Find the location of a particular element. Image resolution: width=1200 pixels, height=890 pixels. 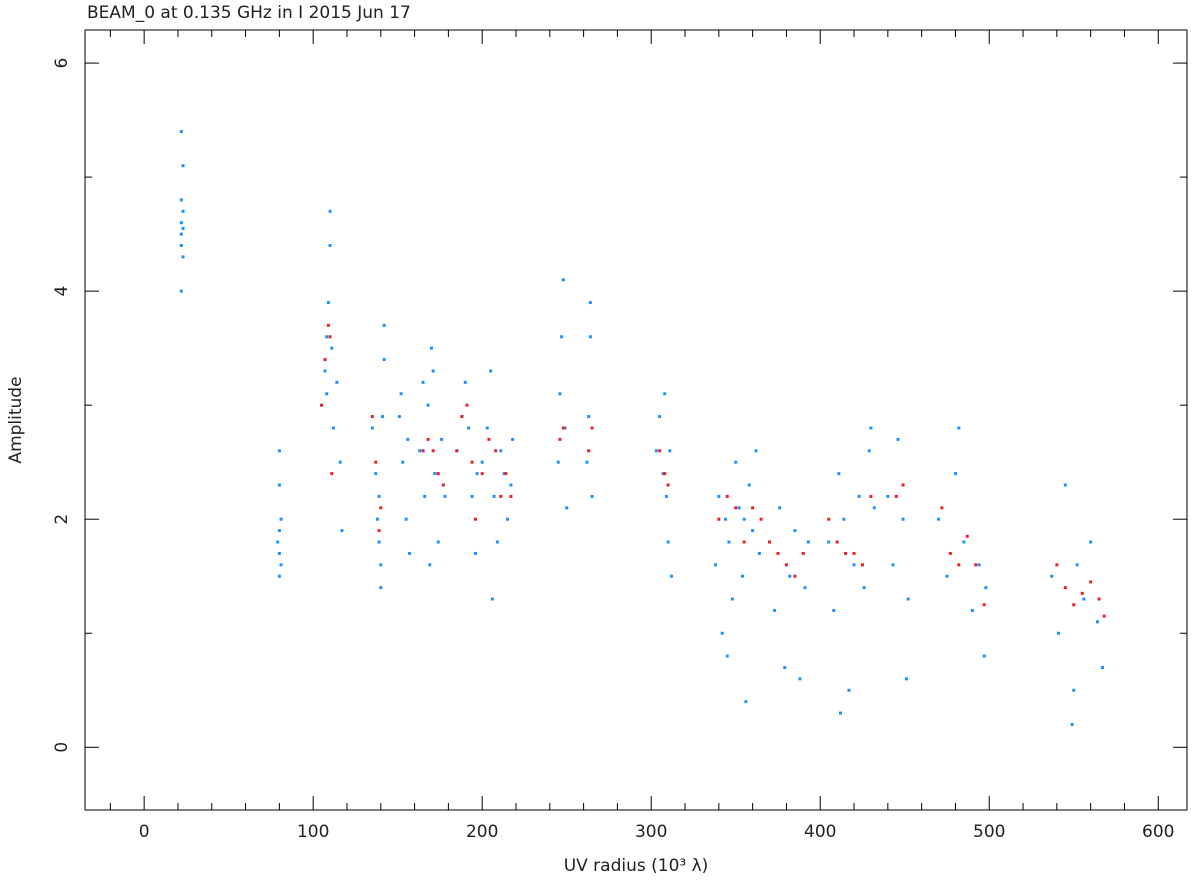

x-tick-label: 500 is located at coordinates (989, 832).